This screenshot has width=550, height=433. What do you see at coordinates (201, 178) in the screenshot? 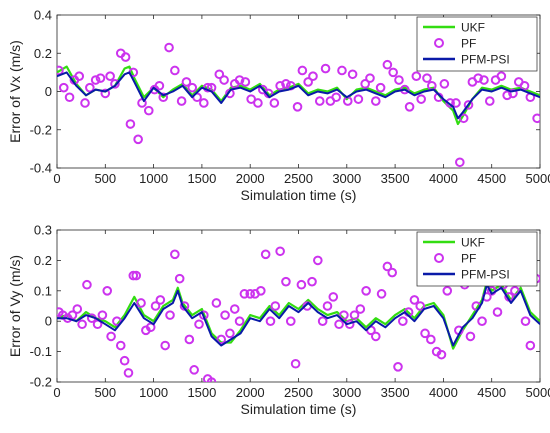
I see `x-tick-label: 1500` at bounding box center [201, 178].